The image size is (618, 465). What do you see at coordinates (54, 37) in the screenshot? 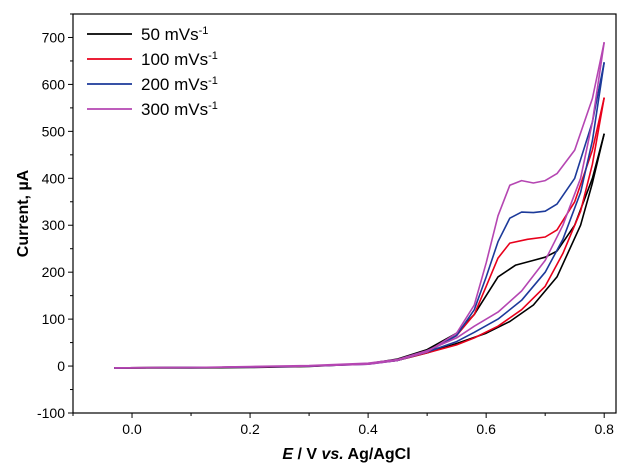
I see `y-tick-label: 700` at bounding box center [54, 37].